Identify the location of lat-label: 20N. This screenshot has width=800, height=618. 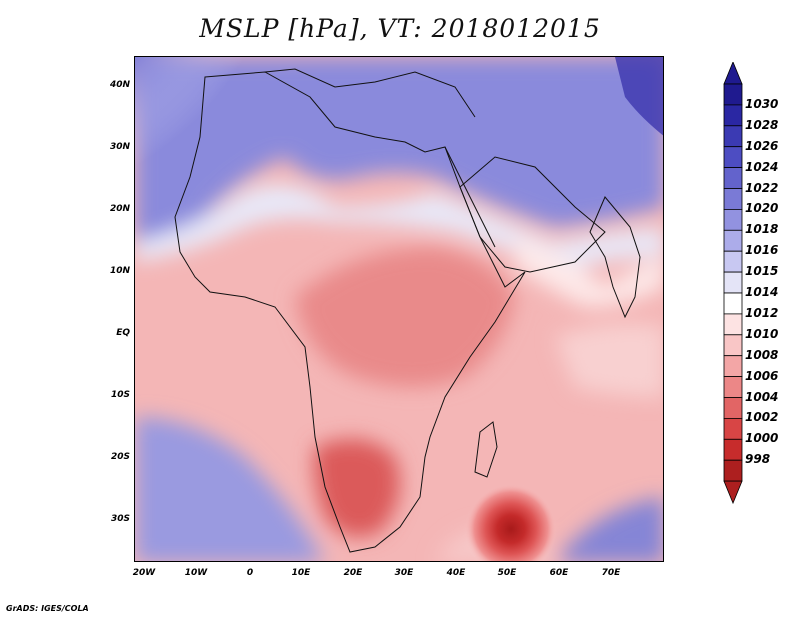
(119, 209).